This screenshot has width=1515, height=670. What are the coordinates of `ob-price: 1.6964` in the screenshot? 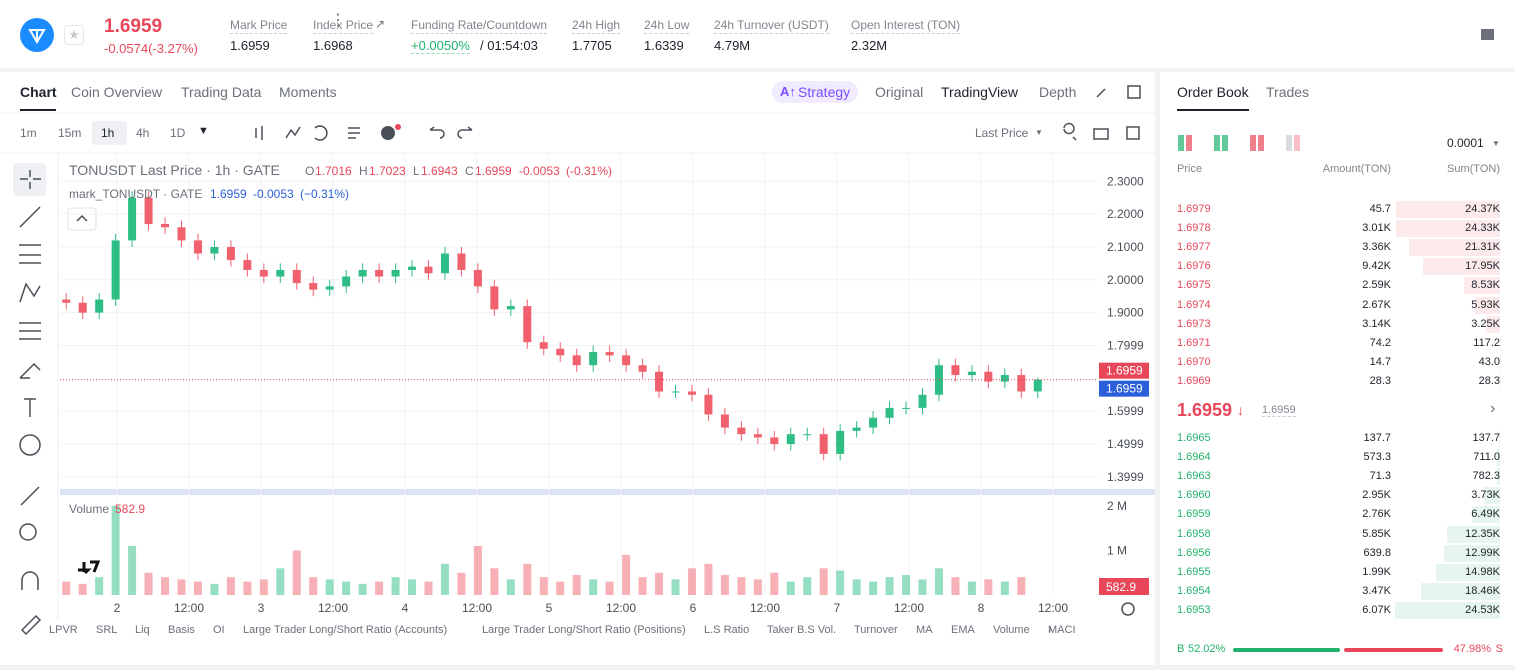 It's located at (1194, 457).